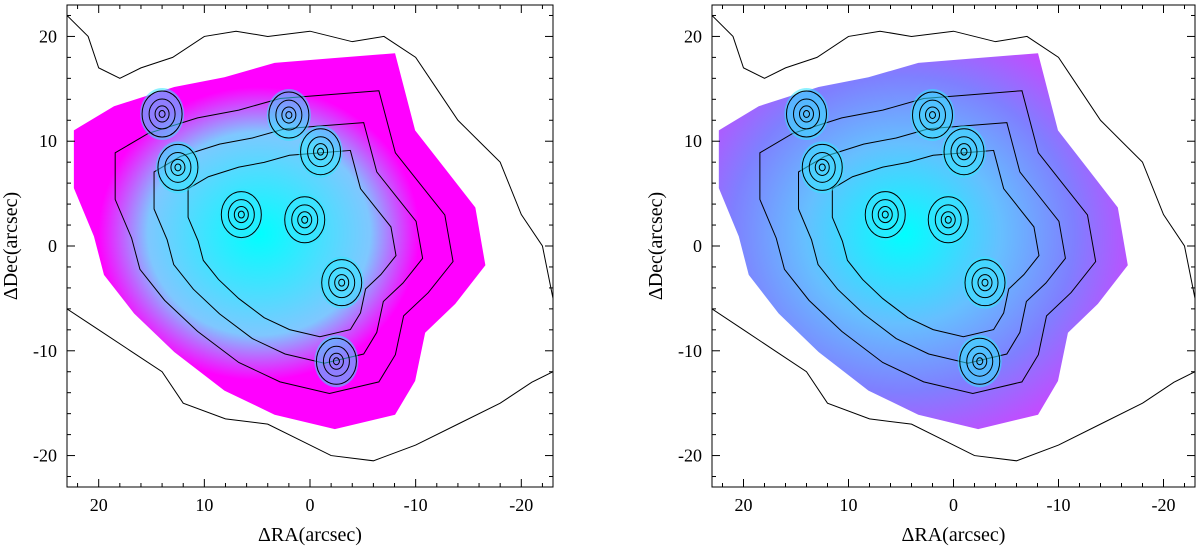  I want to click on x-axis-label: ΔRA(arcsec), so click(310, 535).